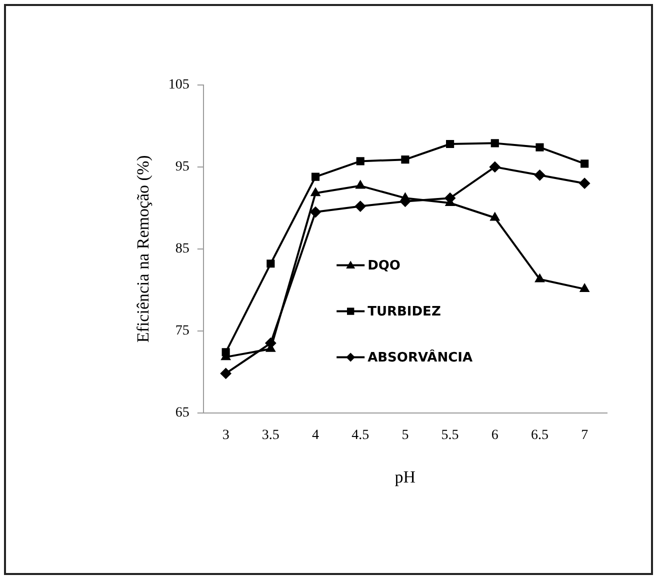 This screenshot has width=657, height=577. Describe the element at coordinates (494, 435) in the screenshot. I see `x-tick-label: 6` at that location.